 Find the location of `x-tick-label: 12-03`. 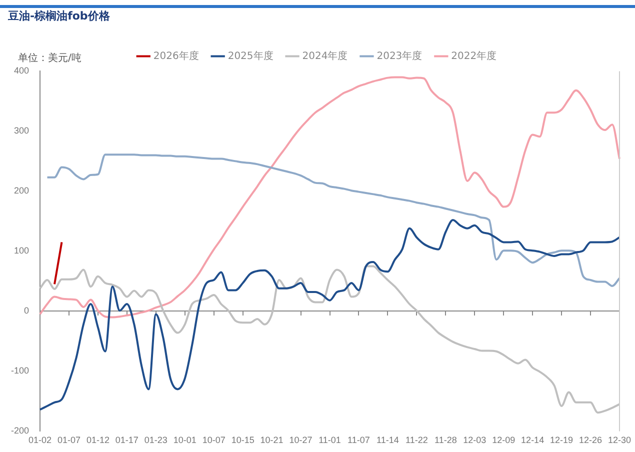

x-tick-label: 12-03 is located at coordinates (474, 440).